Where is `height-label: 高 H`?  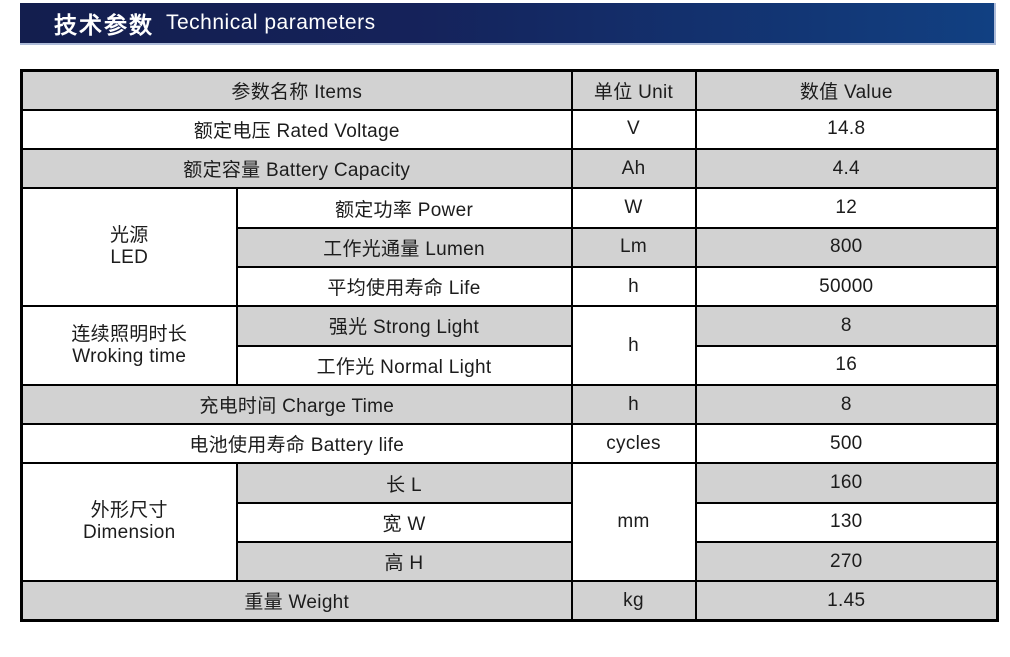
height-label: 高 H is located at coordinates (404, 562).